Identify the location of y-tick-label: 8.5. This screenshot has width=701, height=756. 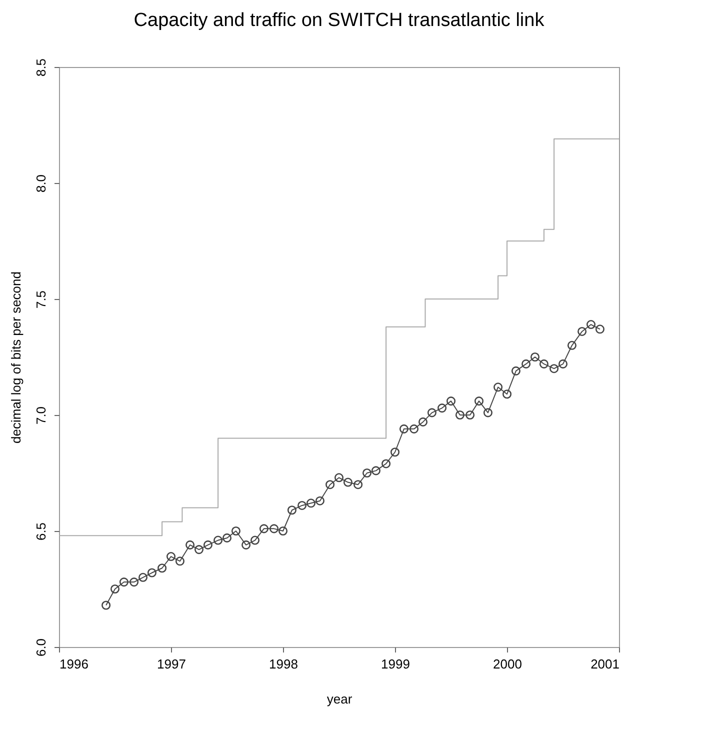
(41, 67).